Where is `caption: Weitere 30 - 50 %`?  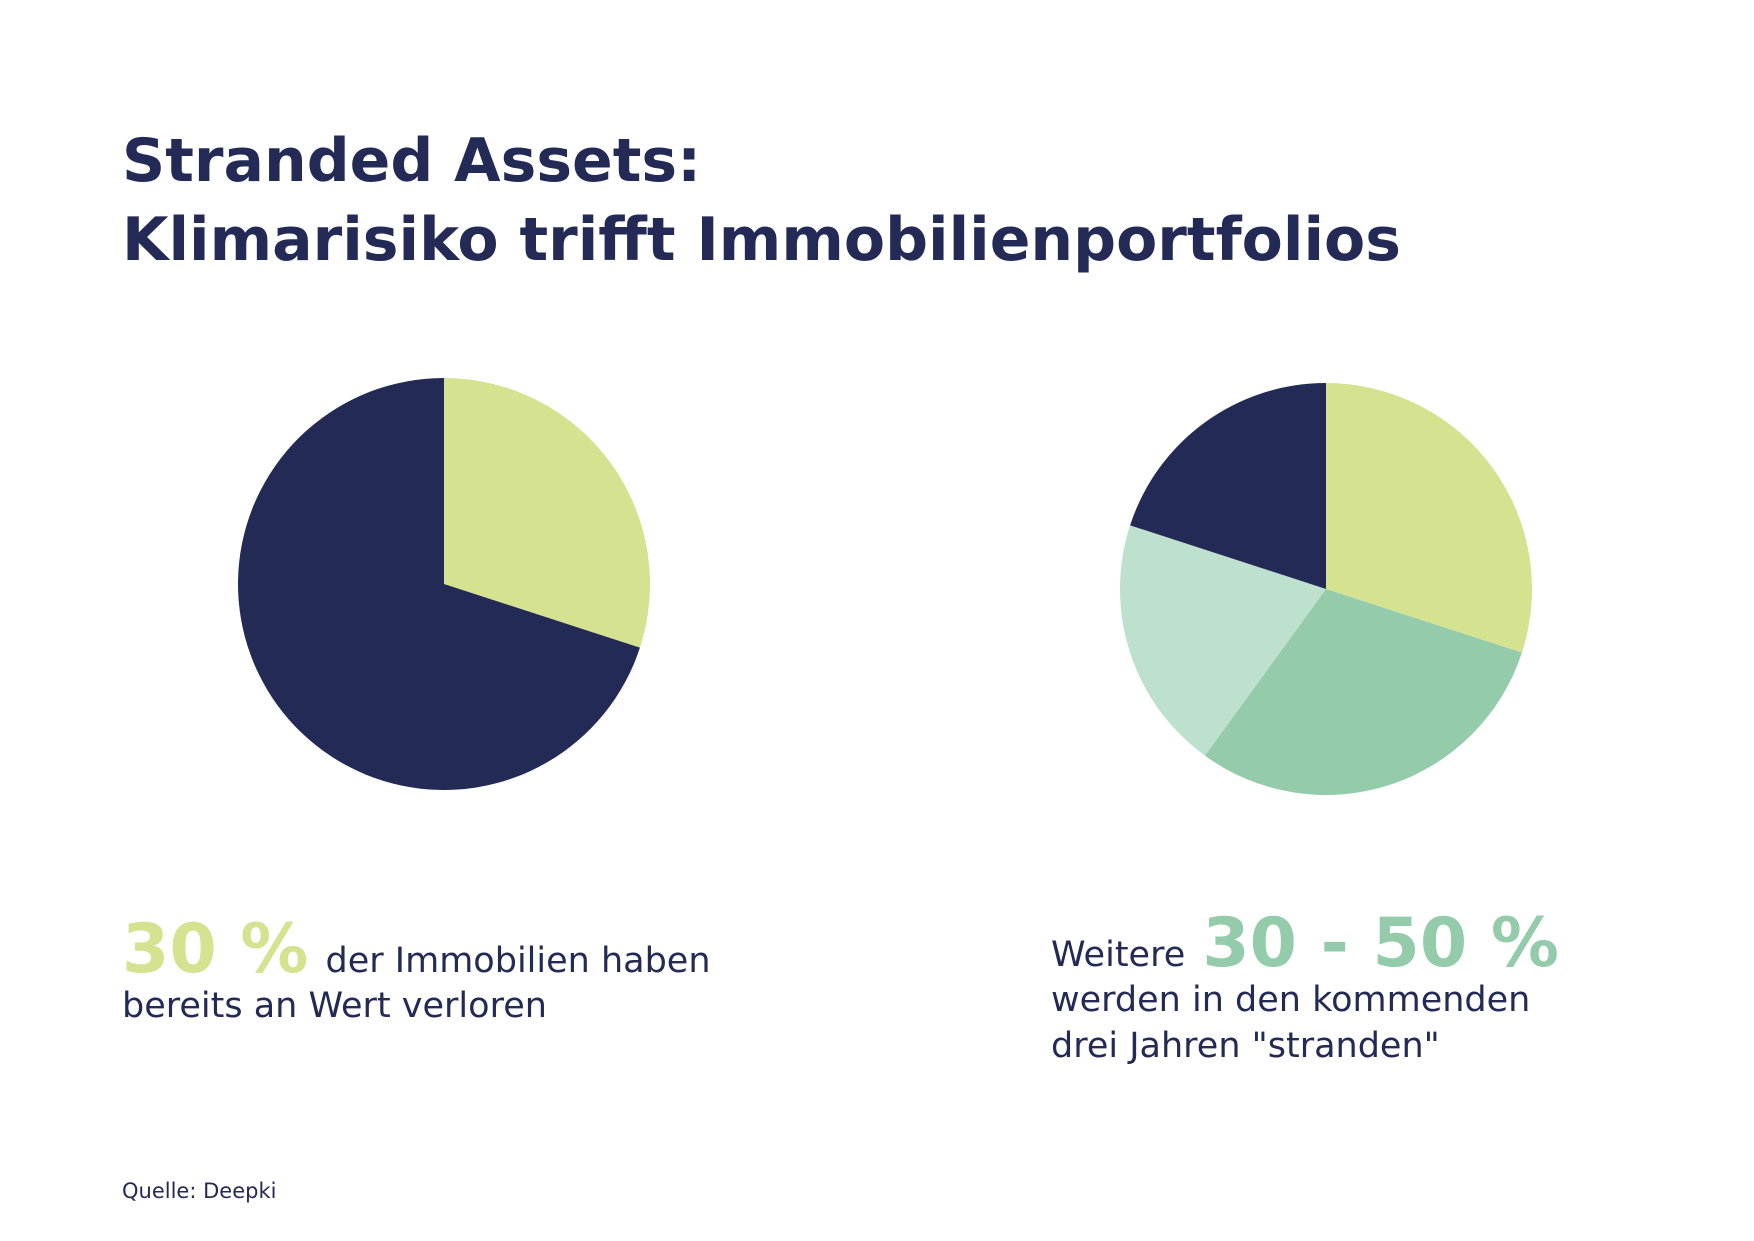 caption: Weitere 30 - 50 % is located at coordinates (1305, 943).